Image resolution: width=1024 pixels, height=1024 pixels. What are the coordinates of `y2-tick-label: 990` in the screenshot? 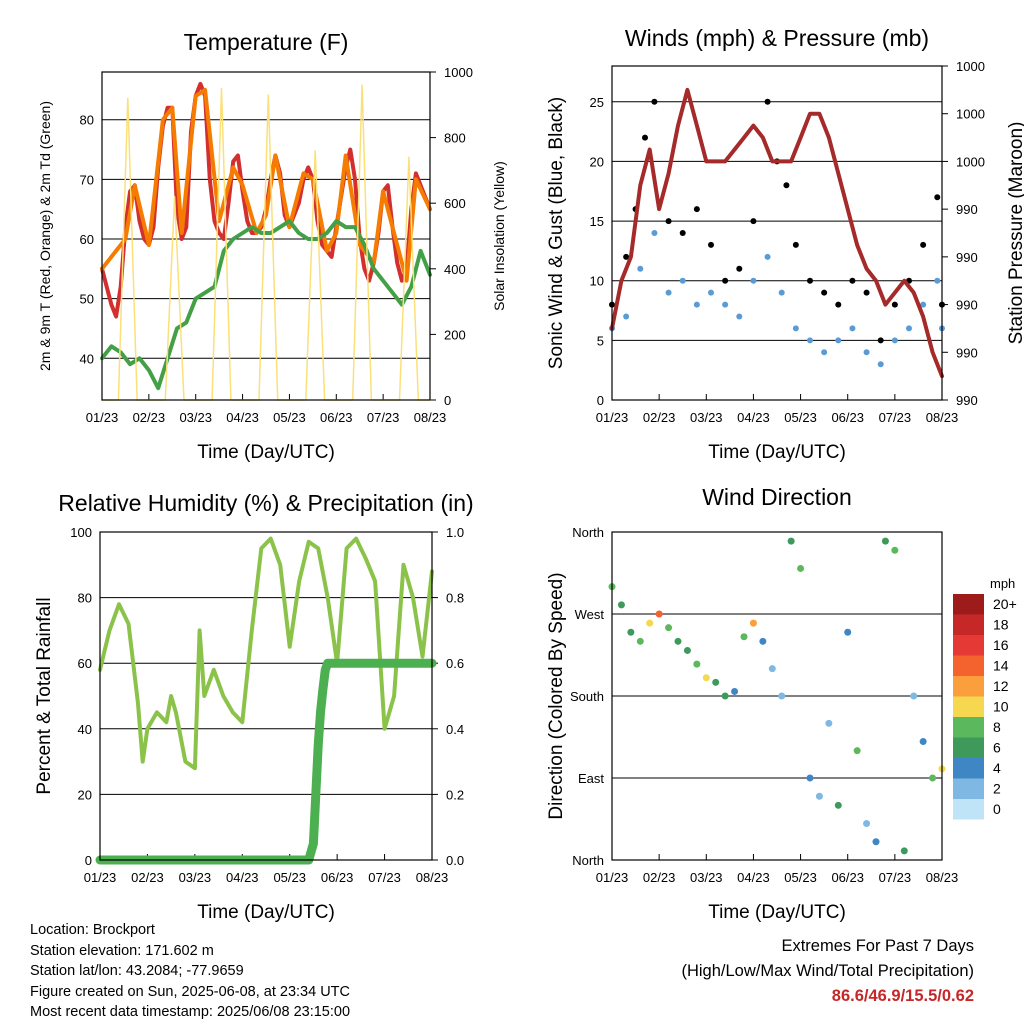 It's located at (967, 209).